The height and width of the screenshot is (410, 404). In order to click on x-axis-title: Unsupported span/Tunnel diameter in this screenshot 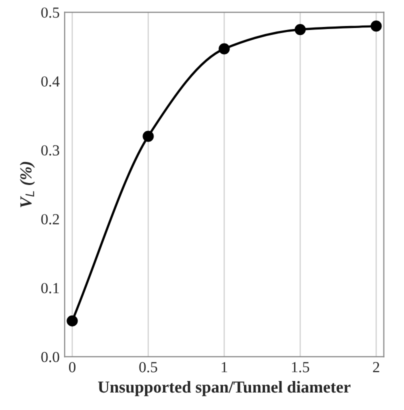, I will do `click(224, 388)`.